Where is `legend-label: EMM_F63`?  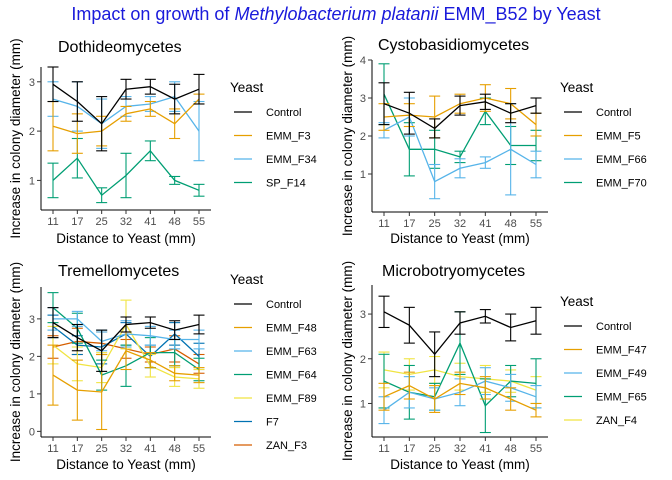 legend-label: EMM_F63 is located at coordinates (291, 352).